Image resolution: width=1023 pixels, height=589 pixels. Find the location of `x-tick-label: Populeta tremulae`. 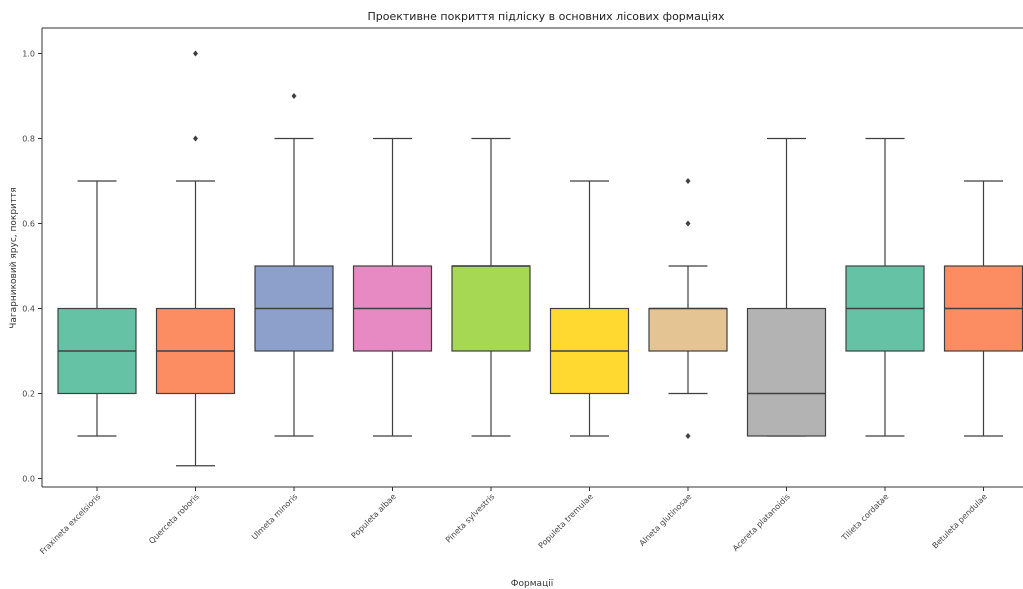

x-tick-label: Populeta tremulae is located at coordinates (566, 521).